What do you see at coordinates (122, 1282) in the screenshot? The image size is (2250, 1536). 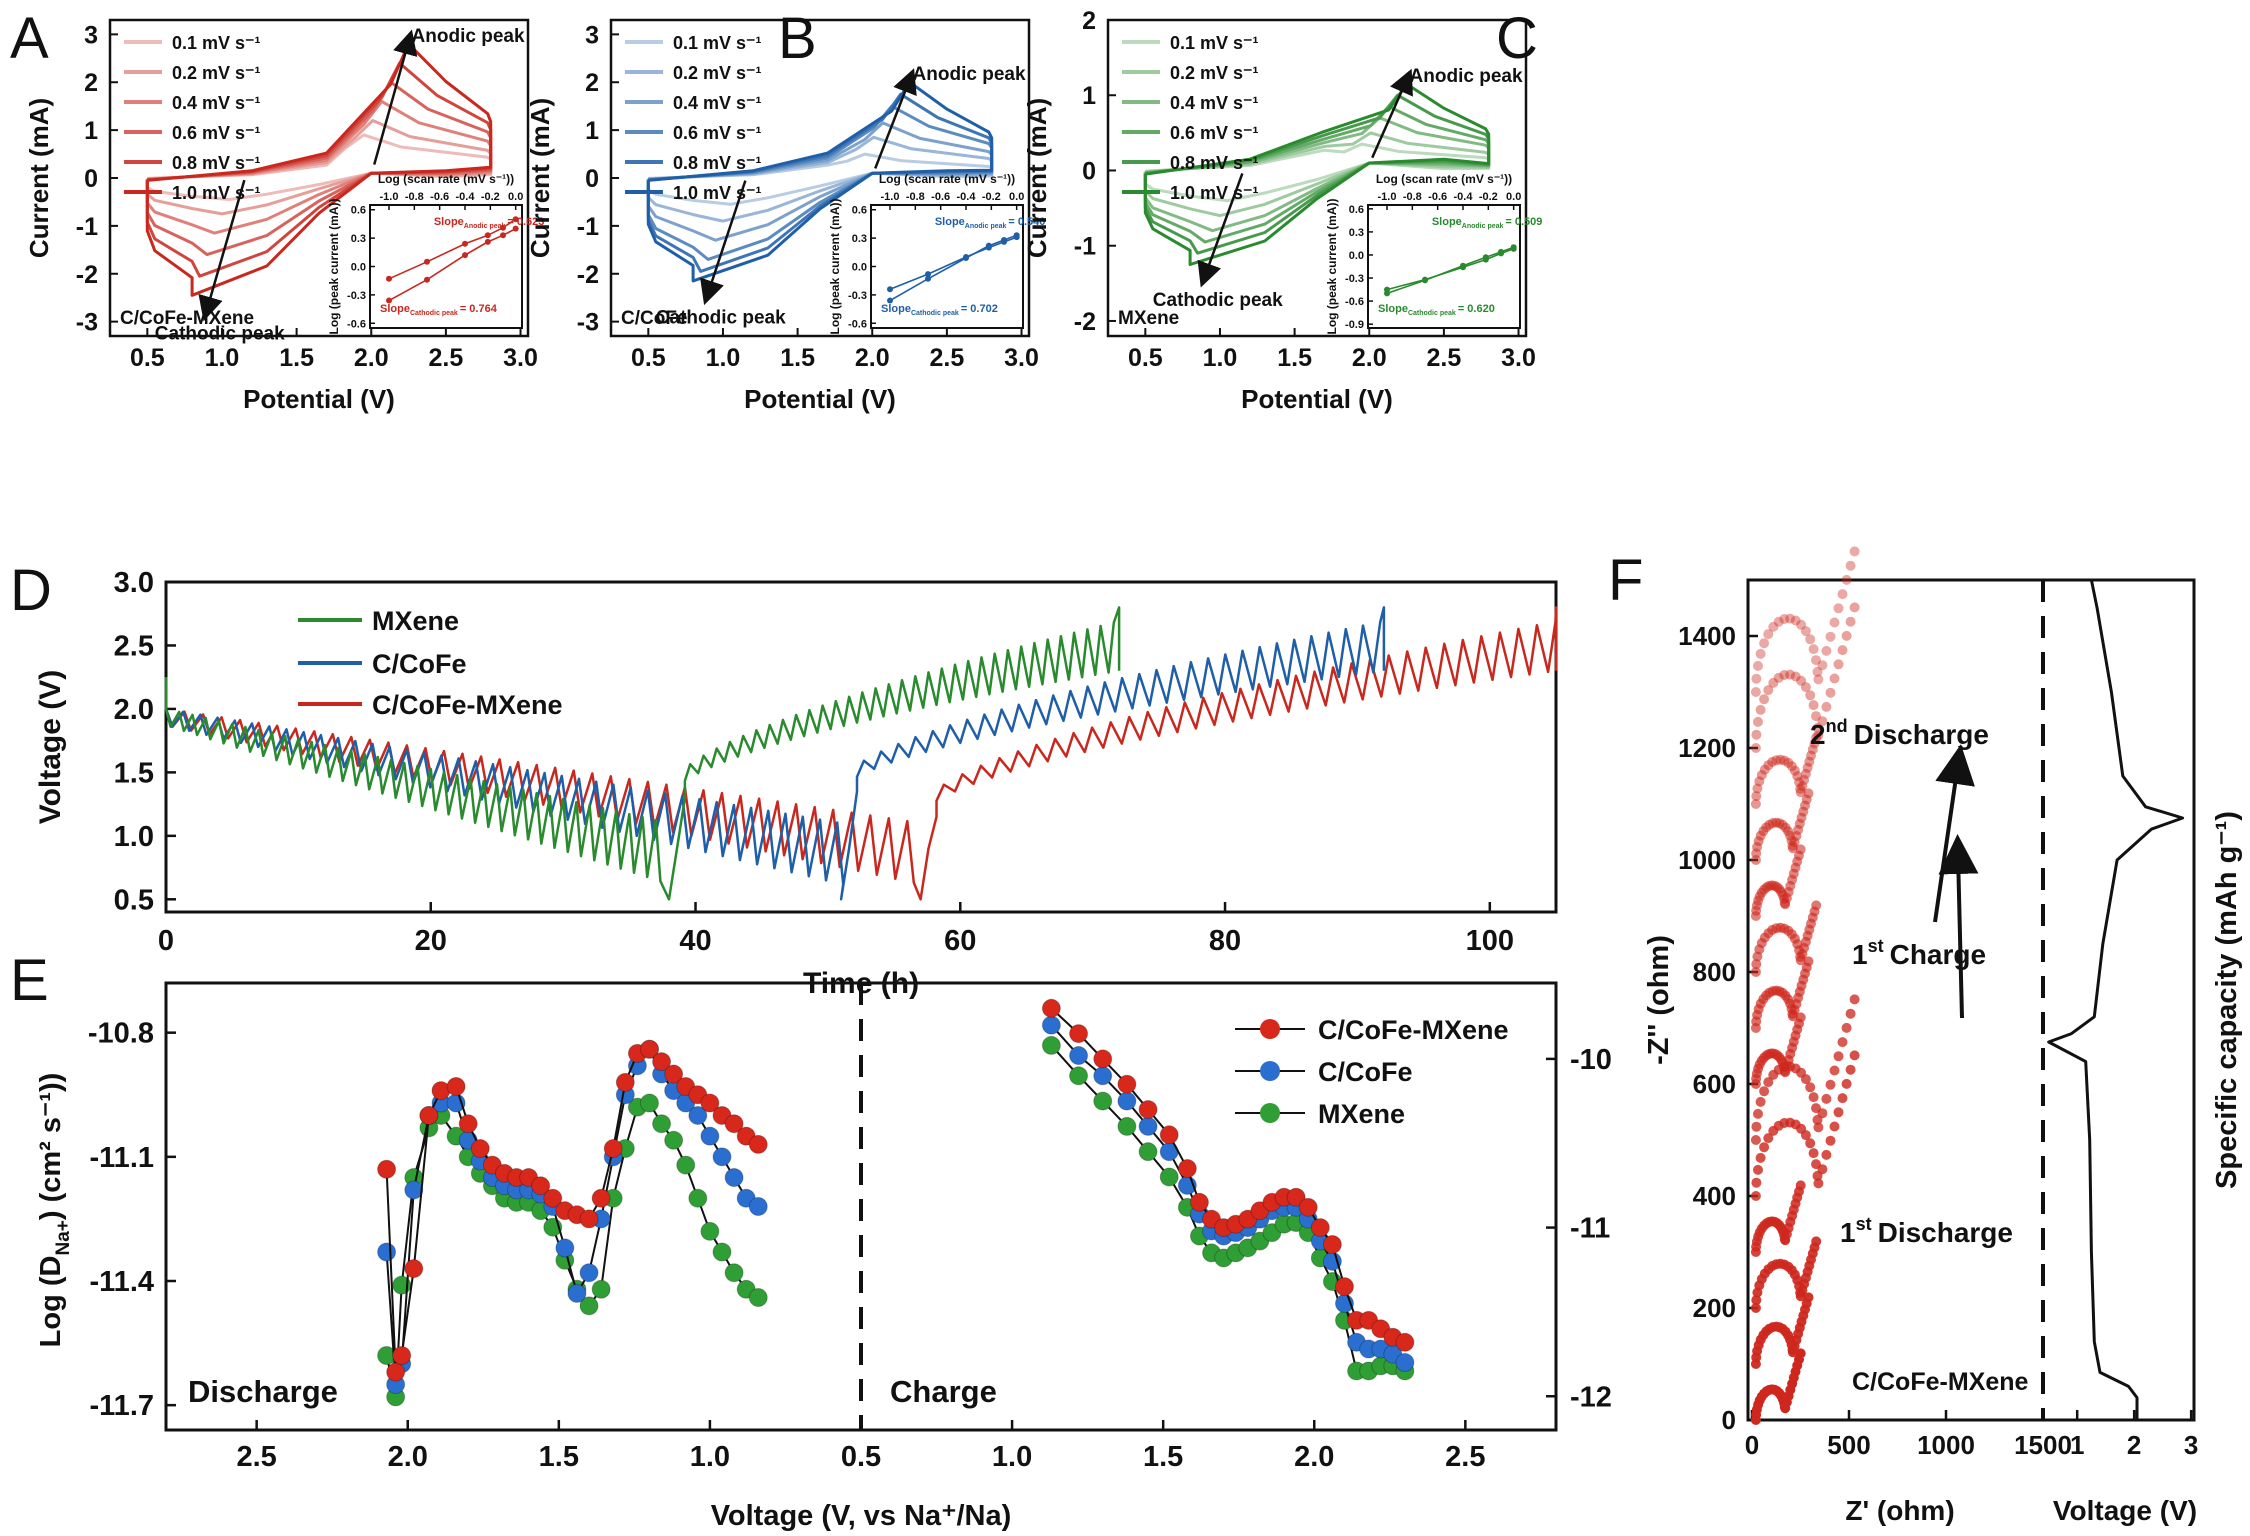 I see `diffusion-ytick-left: -11.4` at bounding box center [122, 1282].